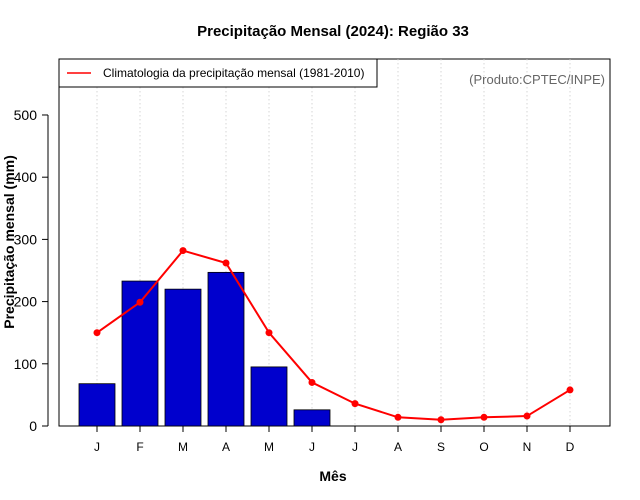 The height and width of the screenshot is (500, 640). I want to click on y-axis: 0 100 200 300 400 500, so click(31, 270).